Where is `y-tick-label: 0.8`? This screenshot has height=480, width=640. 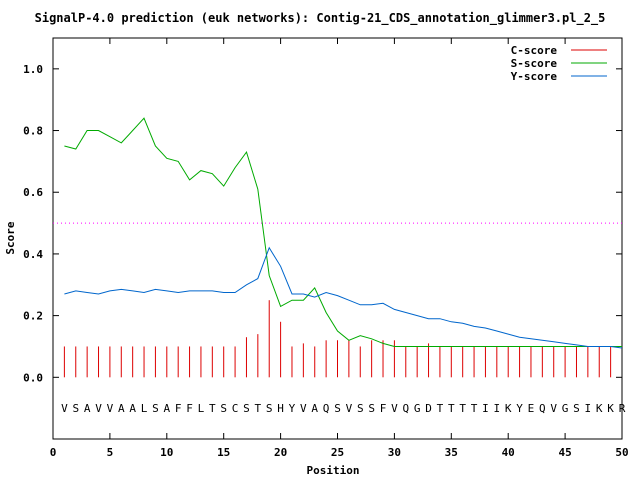 y-tick-label: 0.8 is located at coordinates (33, 131).